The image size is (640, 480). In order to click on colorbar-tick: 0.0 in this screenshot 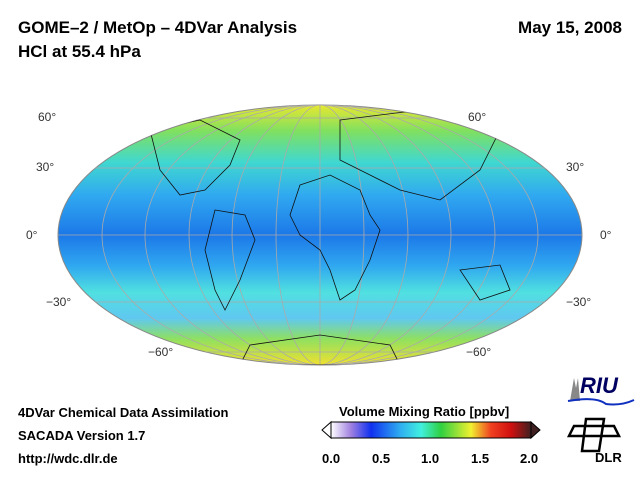, I will do `click(331, 458)`.